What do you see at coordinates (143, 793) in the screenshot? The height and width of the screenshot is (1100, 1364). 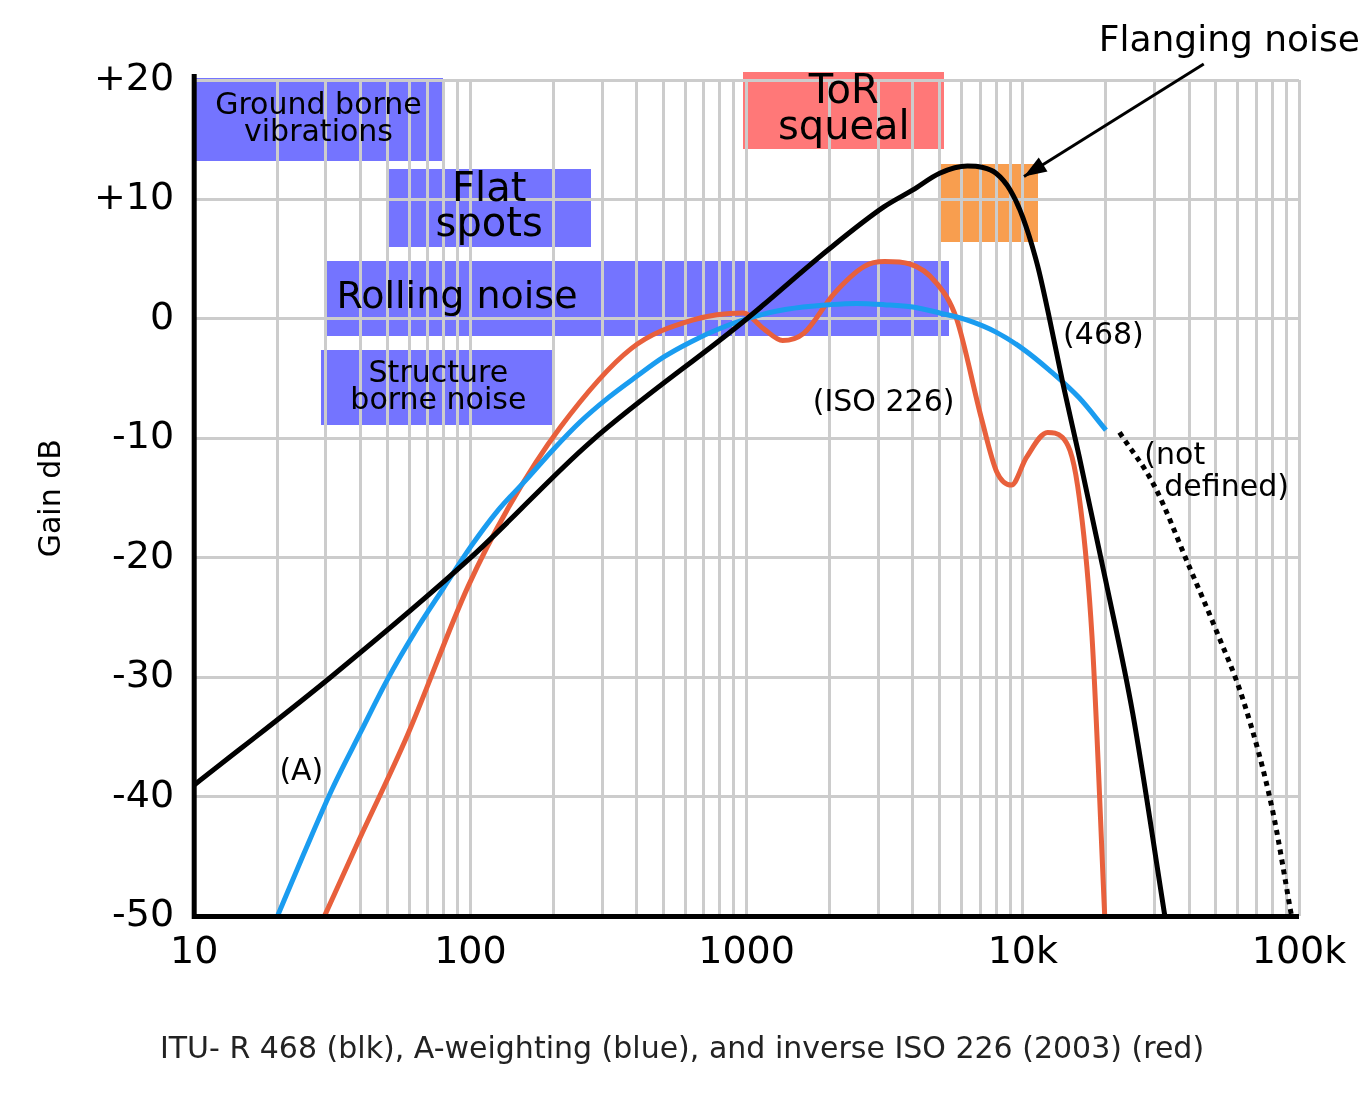 I see `y-tick-label: -40` at bounding box center [143, 793].